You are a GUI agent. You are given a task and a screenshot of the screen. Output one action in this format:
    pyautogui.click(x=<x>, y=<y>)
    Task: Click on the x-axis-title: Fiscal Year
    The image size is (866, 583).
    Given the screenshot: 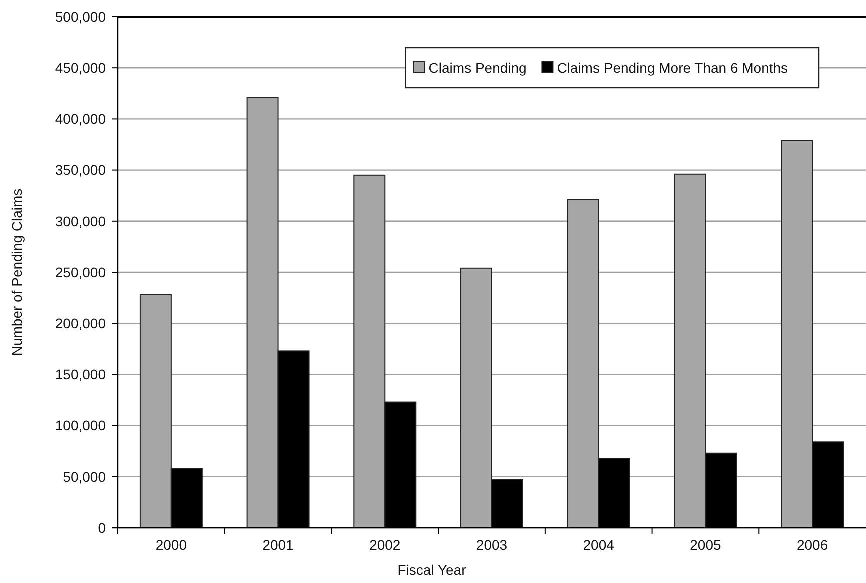 What is the action you would take?
    pyautogui.click(x=432, y=570)
    